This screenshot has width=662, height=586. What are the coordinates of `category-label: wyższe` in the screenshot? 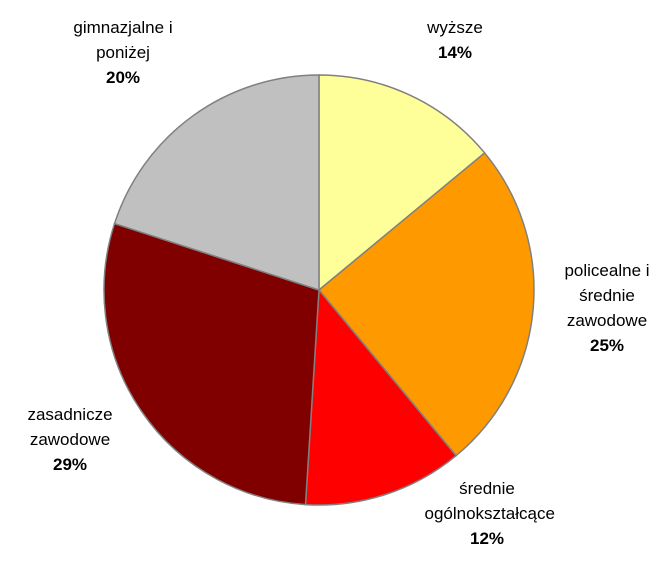 It's located at (455, 27).